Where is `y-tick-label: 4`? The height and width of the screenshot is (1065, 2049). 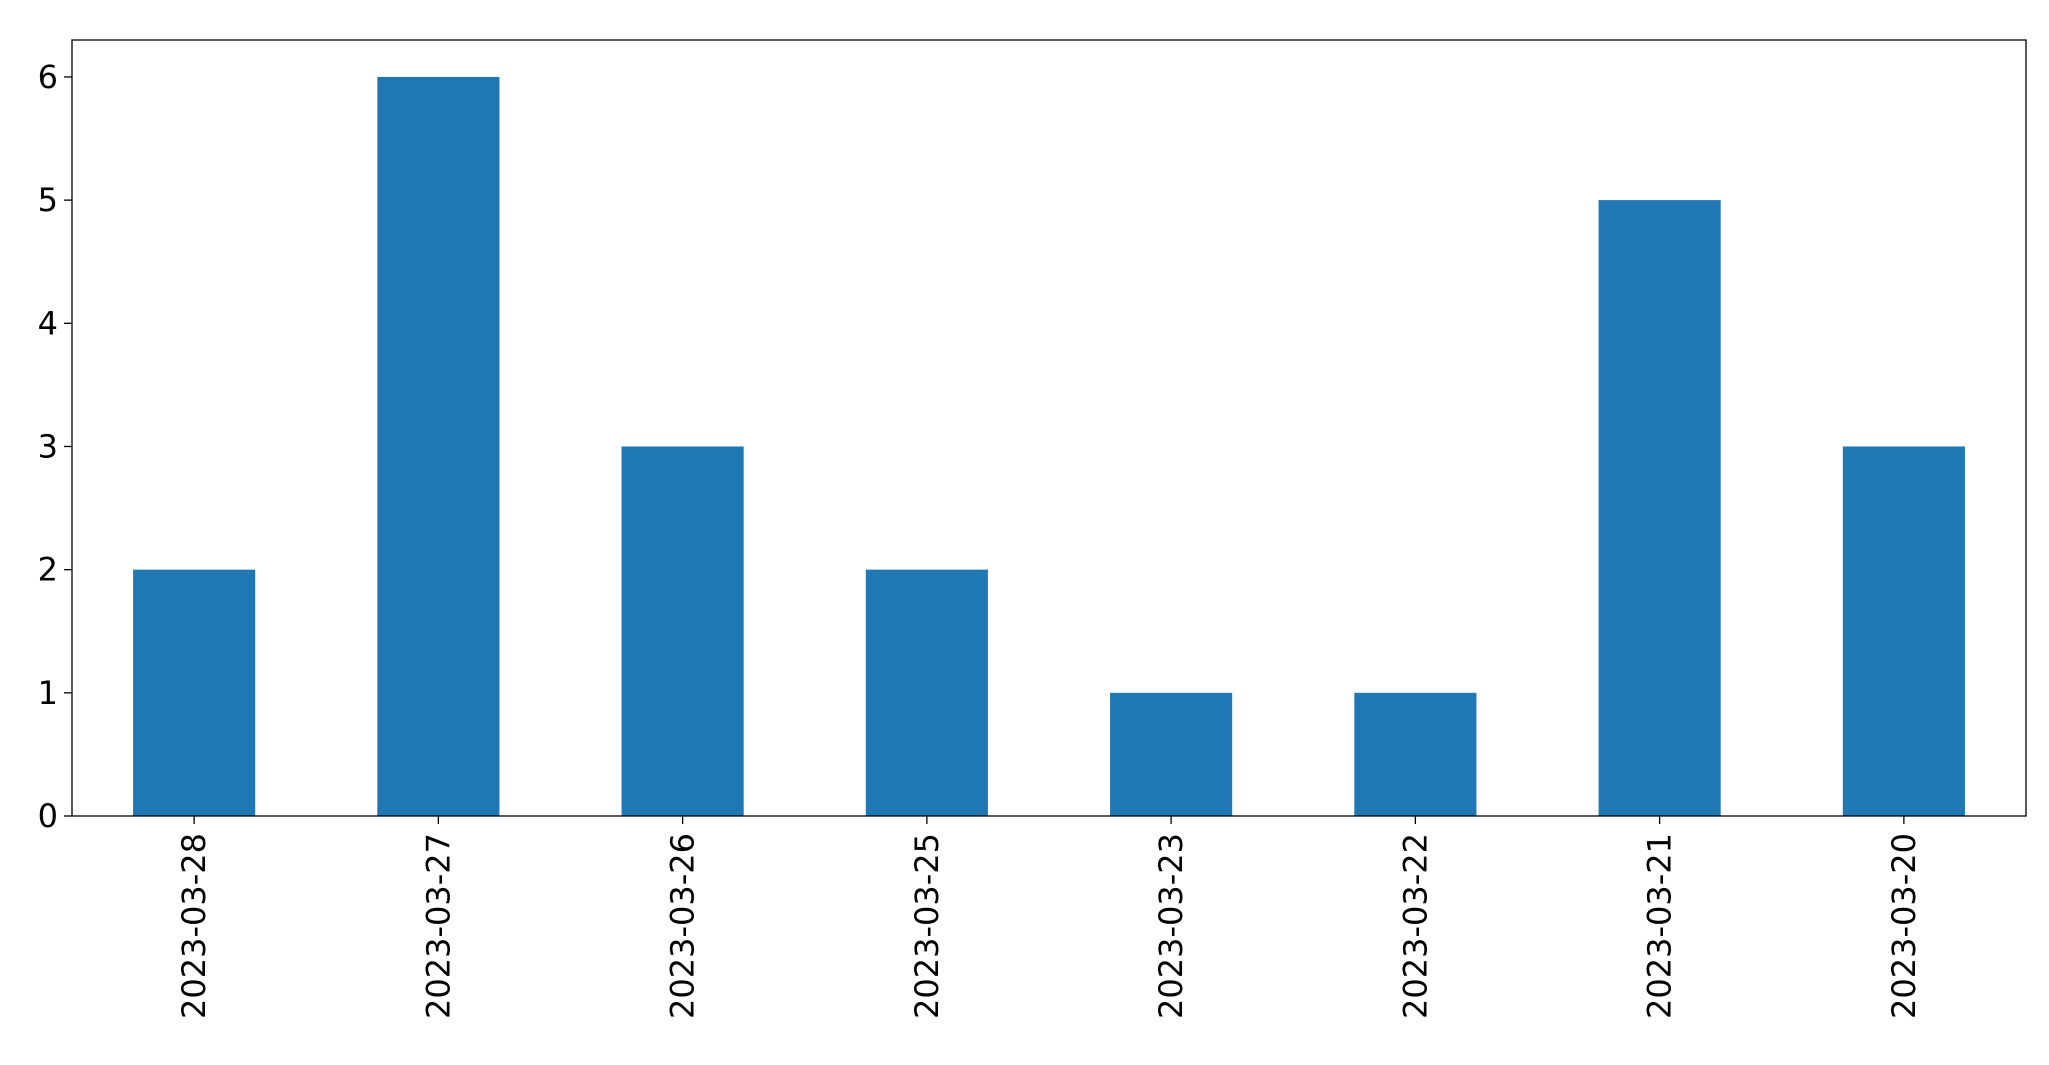
y-tick-label: 4 is located at coordinates (48, 323).